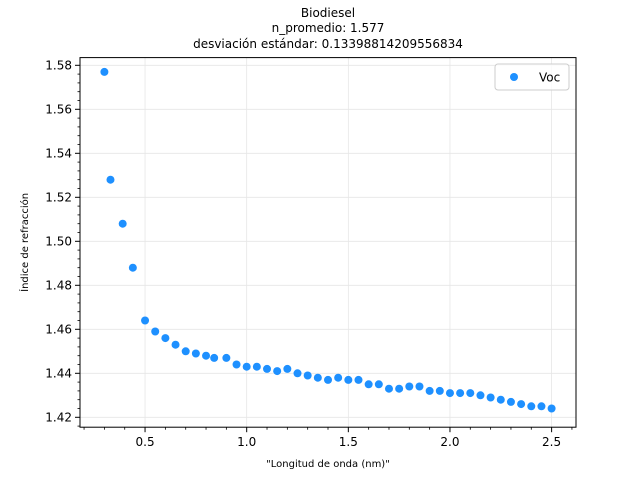  What do you see at coordinates (58, 330) in the screenshot?
I see `y-tick-label: 1.46` at bounding box center [58, 330].